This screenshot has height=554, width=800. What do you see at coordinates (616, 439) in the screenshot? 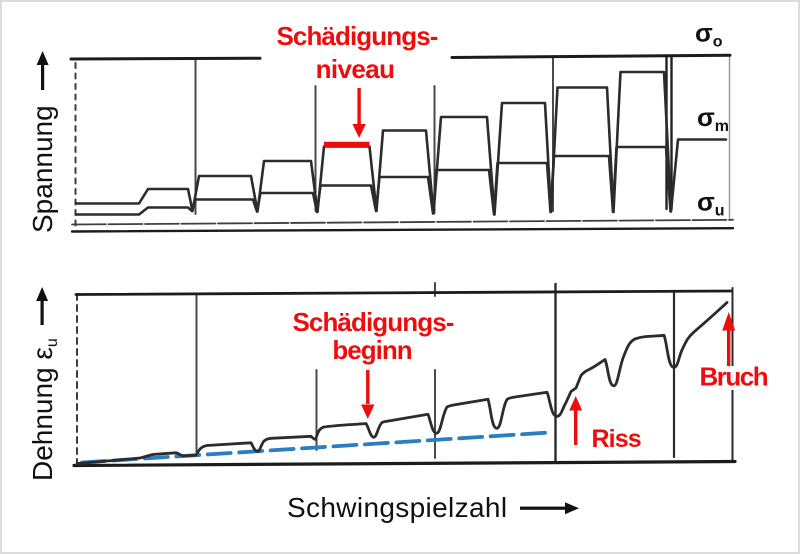
I see `svg-text: Riss` at bounding box center [616, 439].